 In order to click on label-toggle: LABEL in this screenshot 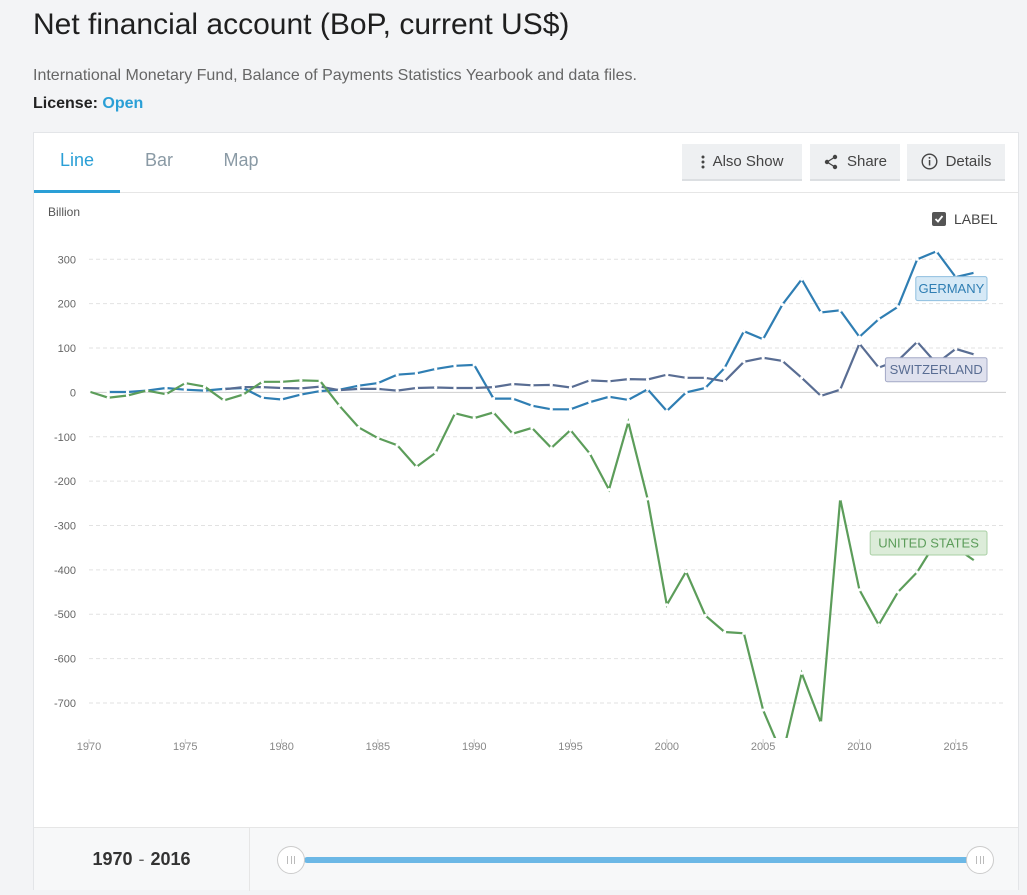, I will do `click(965, 219)`.